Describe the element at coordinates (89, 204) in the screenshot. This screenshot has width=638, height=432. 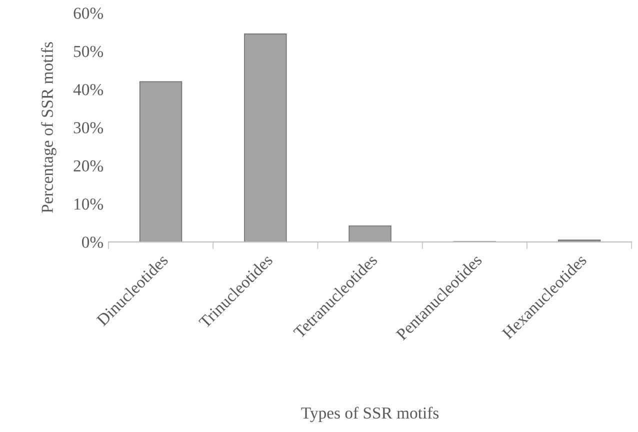
I see `y-tick-label: 10%` at that location.